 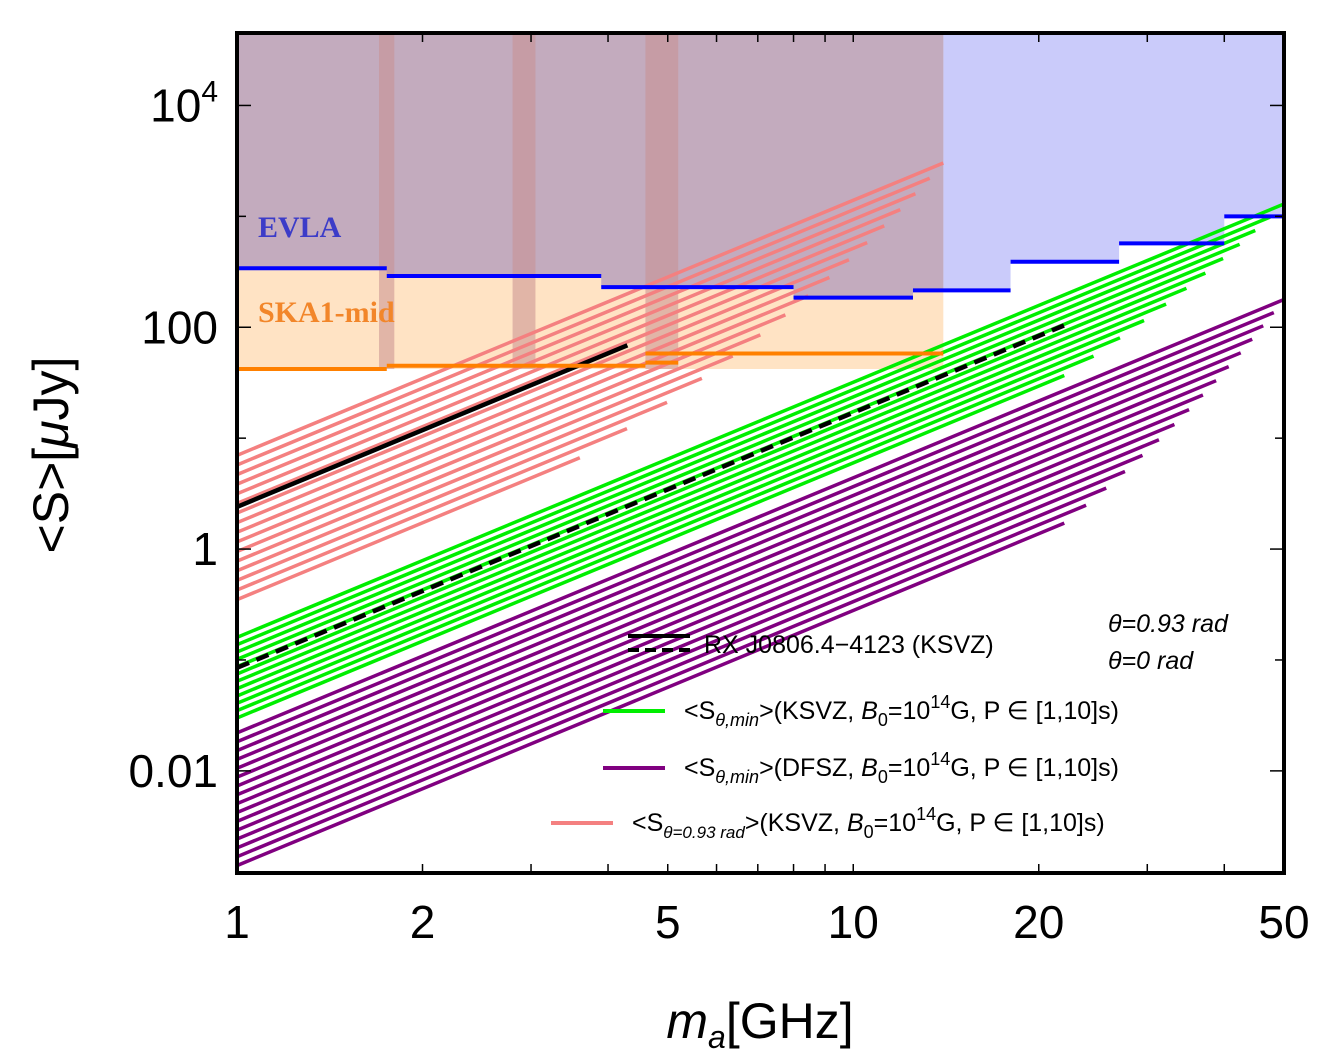 What do you see at coordinates (51, 455) in the screenshot?
I see `y-axis-title: <S>[μJy]` at bounding box center [51, 455].